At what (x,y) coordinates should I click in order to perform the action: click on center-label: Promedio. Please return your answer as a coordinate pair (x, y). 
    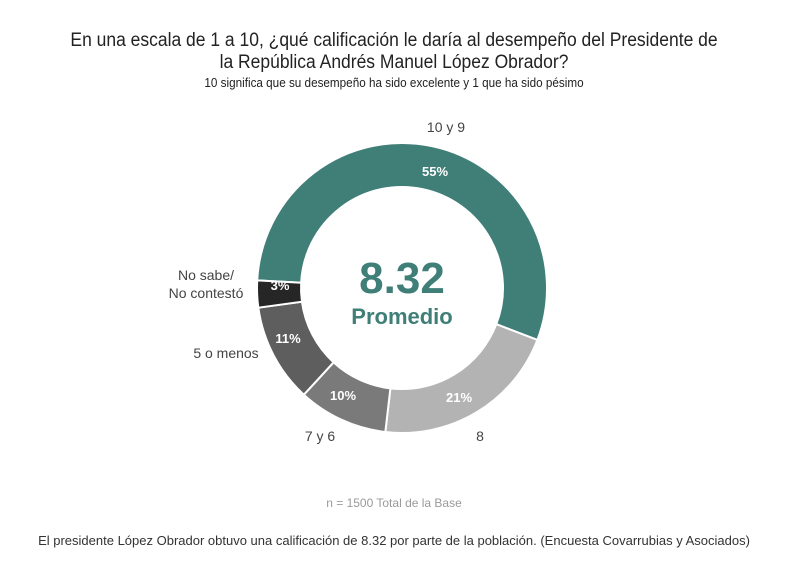
    Looking at the image, I should click on (401, 316).